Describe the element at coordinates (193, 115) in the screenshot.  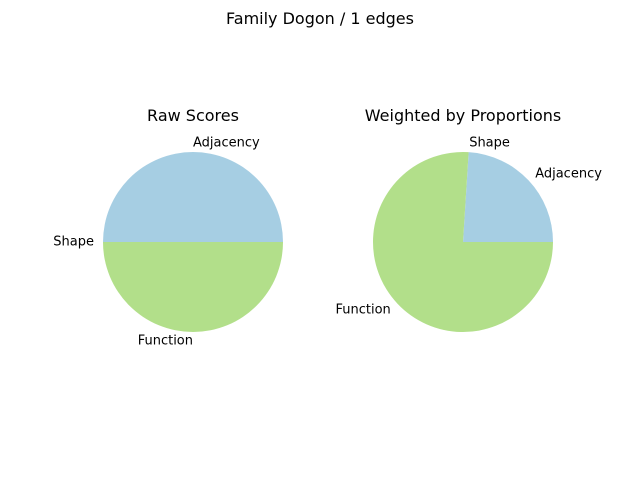
I see `chart-title-raw-scores: Raw Scores` at that location.